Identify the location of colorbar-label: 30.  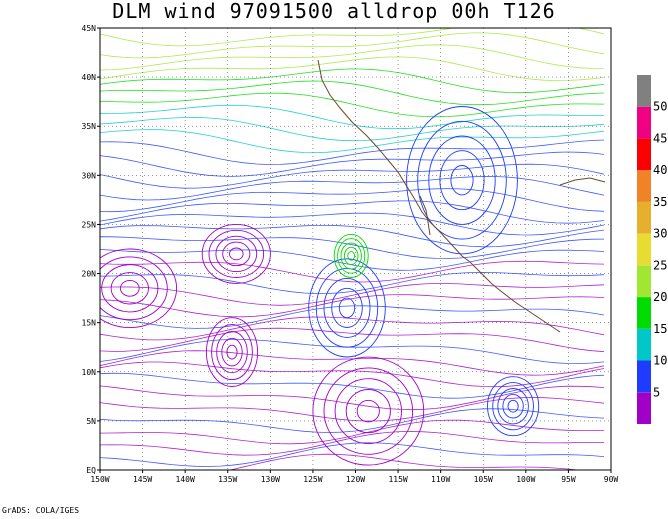
(660, 234).